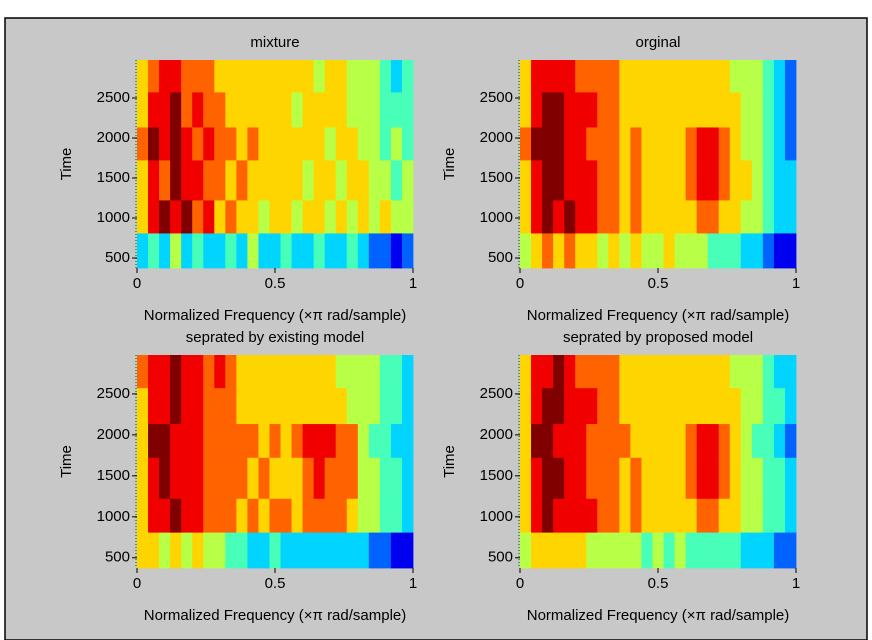 The width and height of the screenshot is (872, 640). I want to click on x-axis-label: Normalized Frequency (×π rad/sample), so click(275, 315).